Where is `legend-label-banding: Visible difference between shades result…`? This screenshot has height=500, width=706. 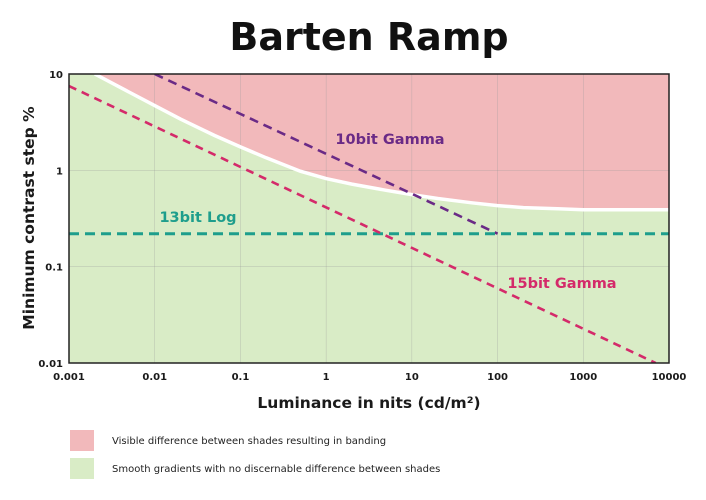
legend-label-banding: Visible difference between shades result… is located at coordinates (249, 441).